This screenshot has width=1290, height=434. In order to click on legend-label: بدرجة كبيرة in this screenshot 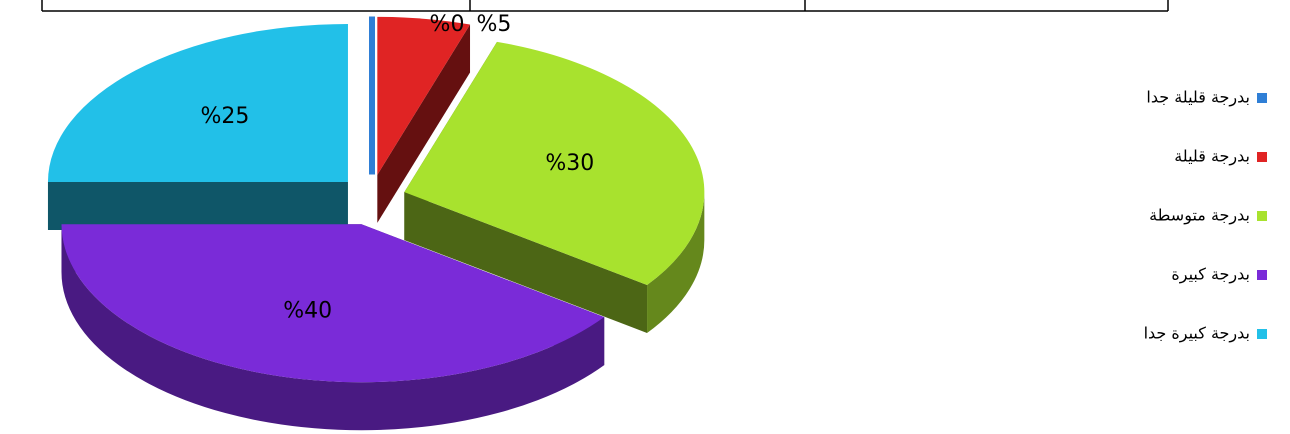, I will do `click(1210, 275)`.